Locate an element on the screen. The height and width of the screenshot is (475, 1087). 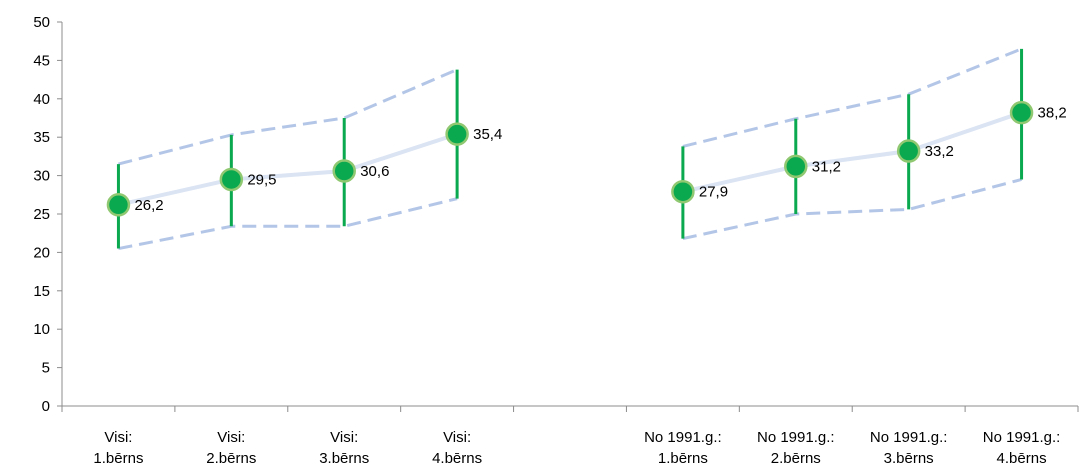
x-tick-label: Visi: 3.bērns is located at coordinates (344, 448).